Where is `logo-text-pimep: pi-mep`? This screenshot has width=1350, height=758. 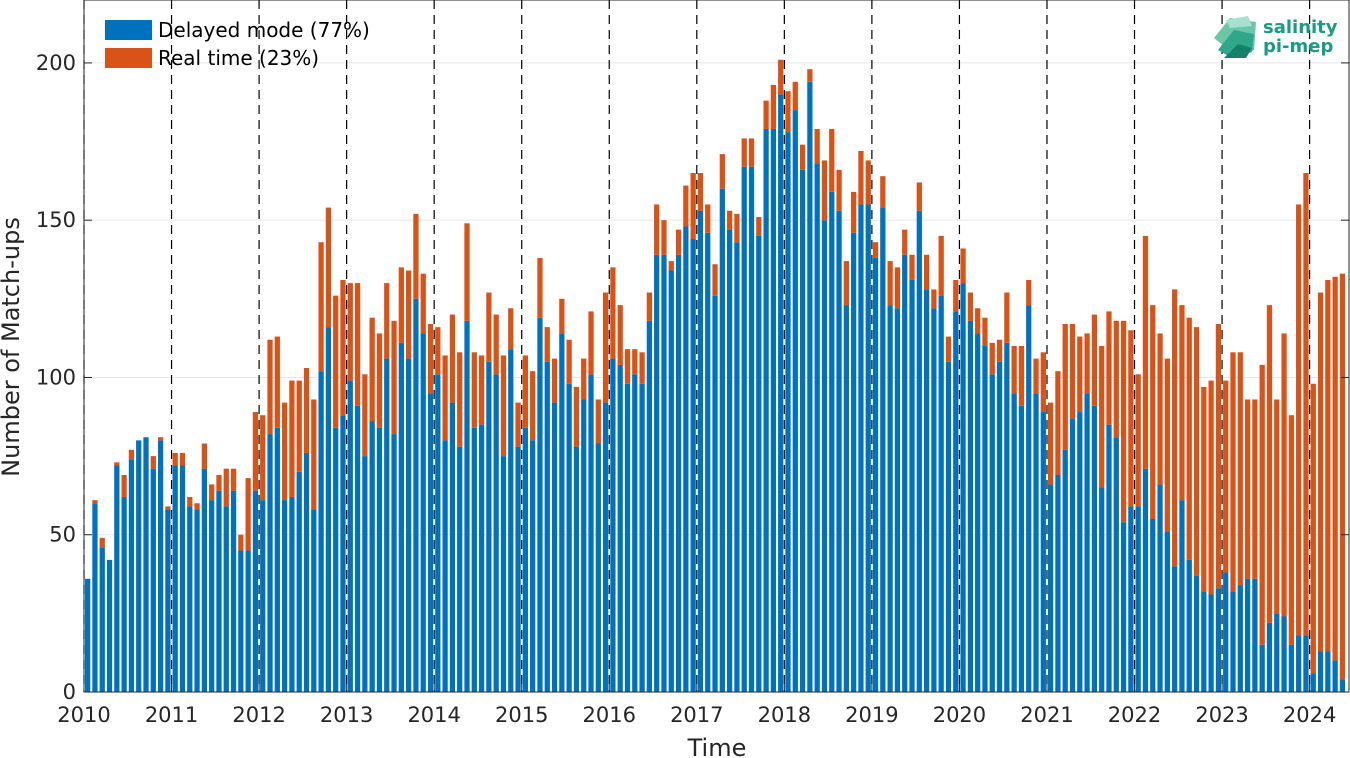
logo-text-pimep: pi-mep is located at coordinates (1298, 46).